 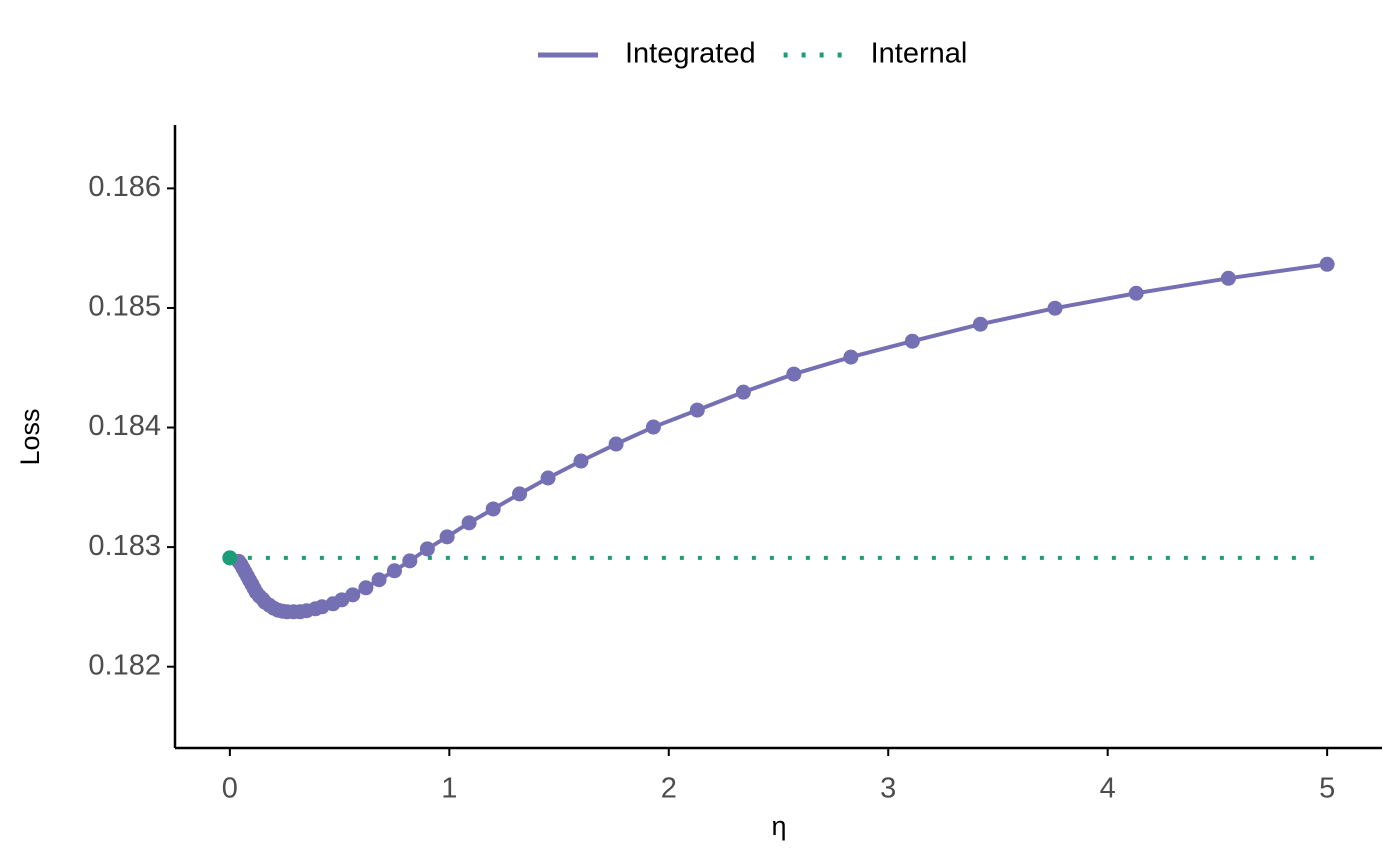 I want to click on x-tick-label: 1, so click(x=449, y=789).